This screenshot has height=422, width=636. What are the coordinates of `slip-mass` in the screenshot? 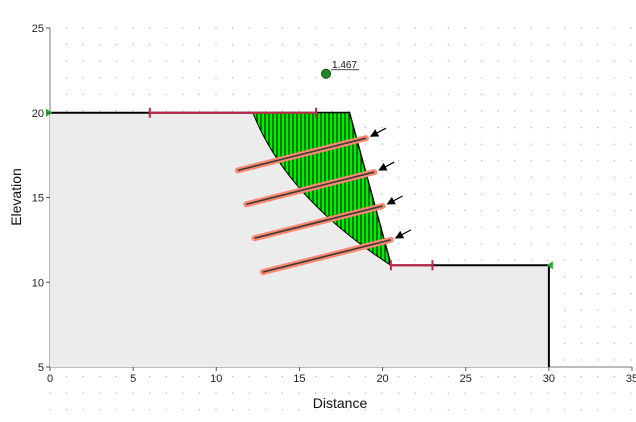 It's located at (322, 189).